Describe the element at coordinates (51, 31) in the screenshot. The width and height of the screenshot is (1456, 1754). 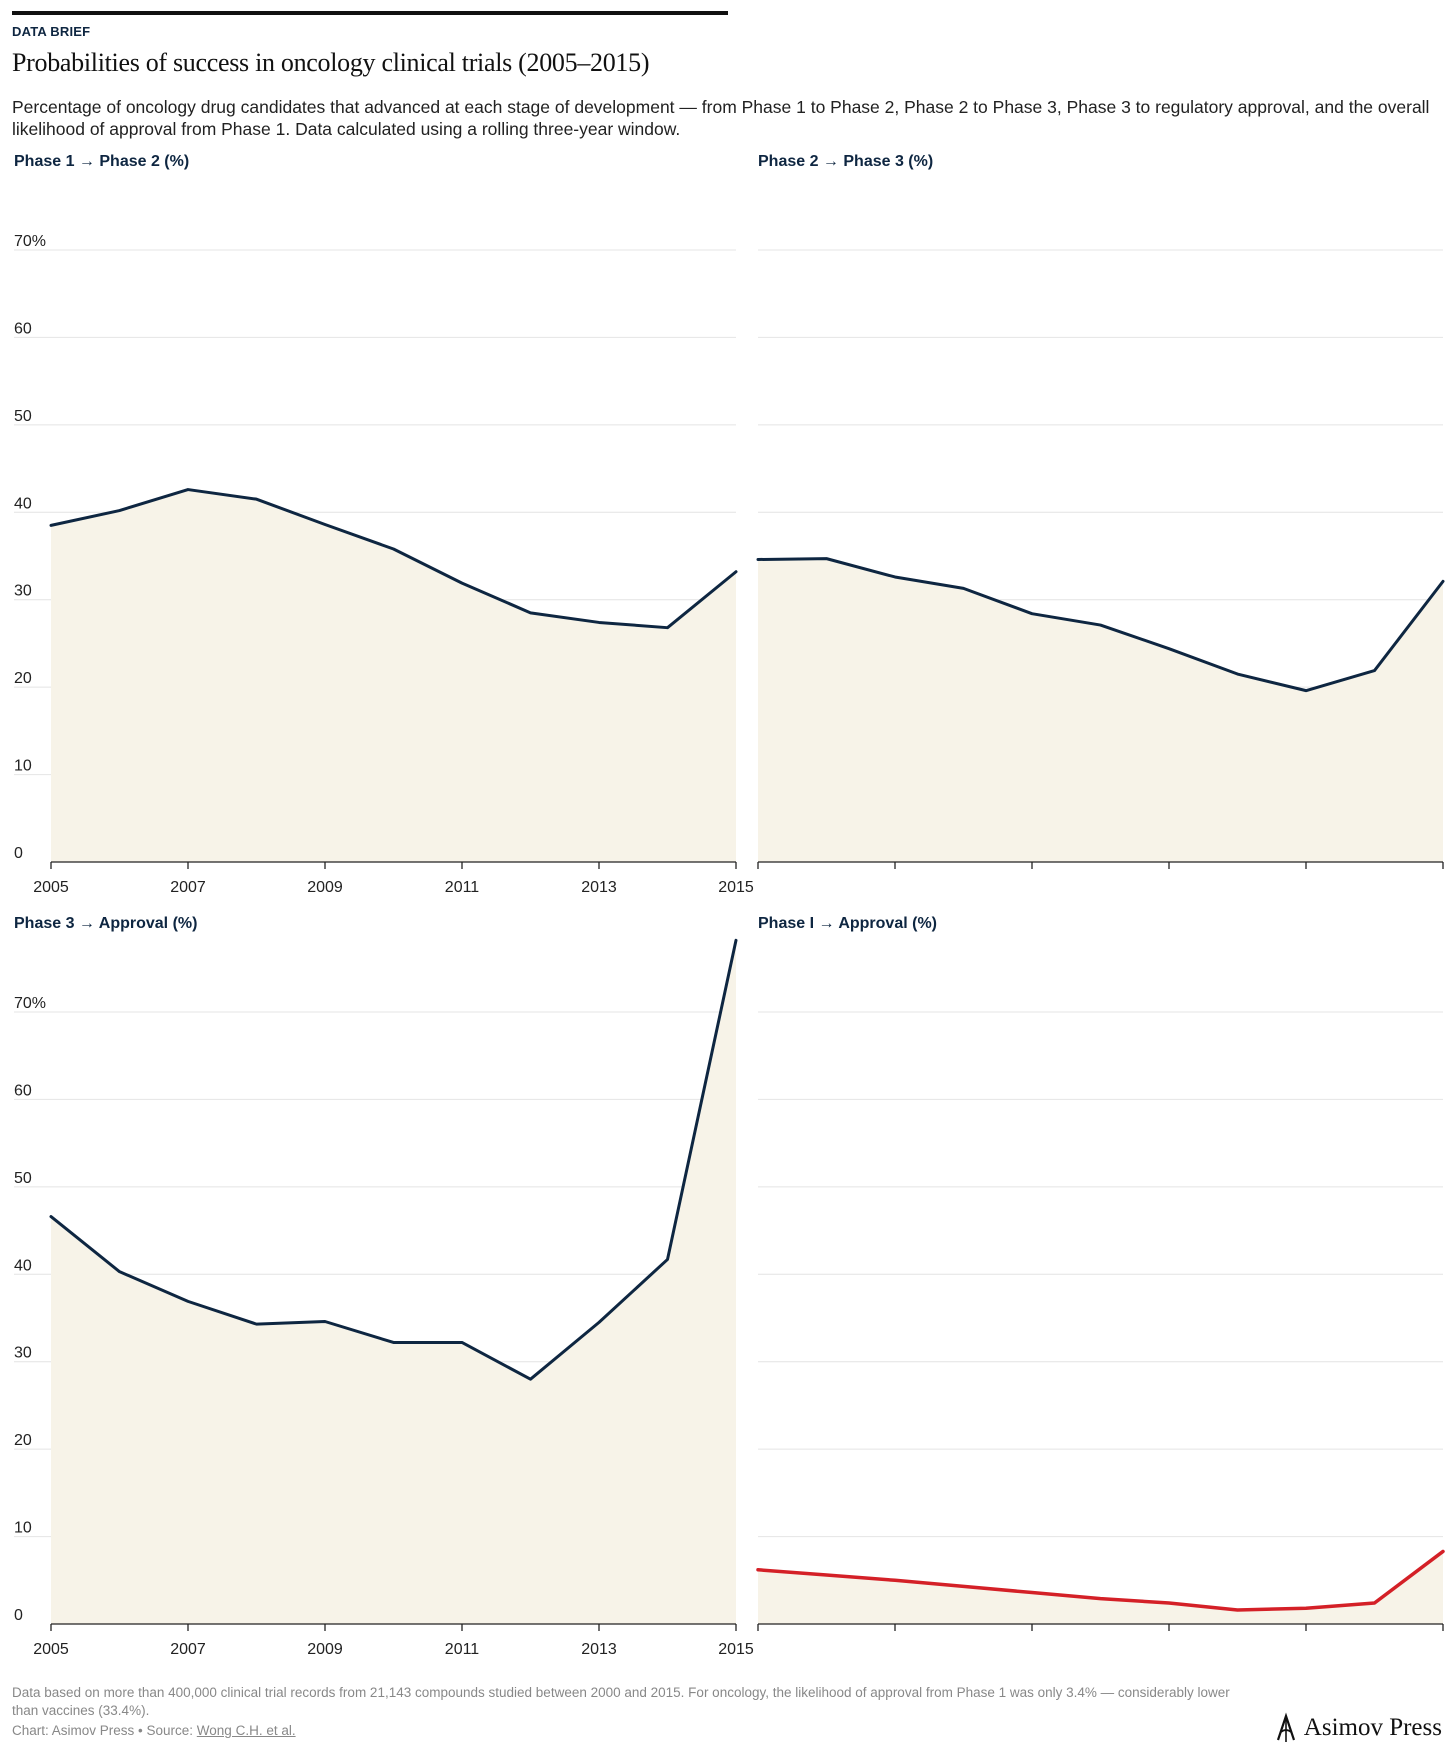
I see `kicker: DATA BRIEF` at that location.